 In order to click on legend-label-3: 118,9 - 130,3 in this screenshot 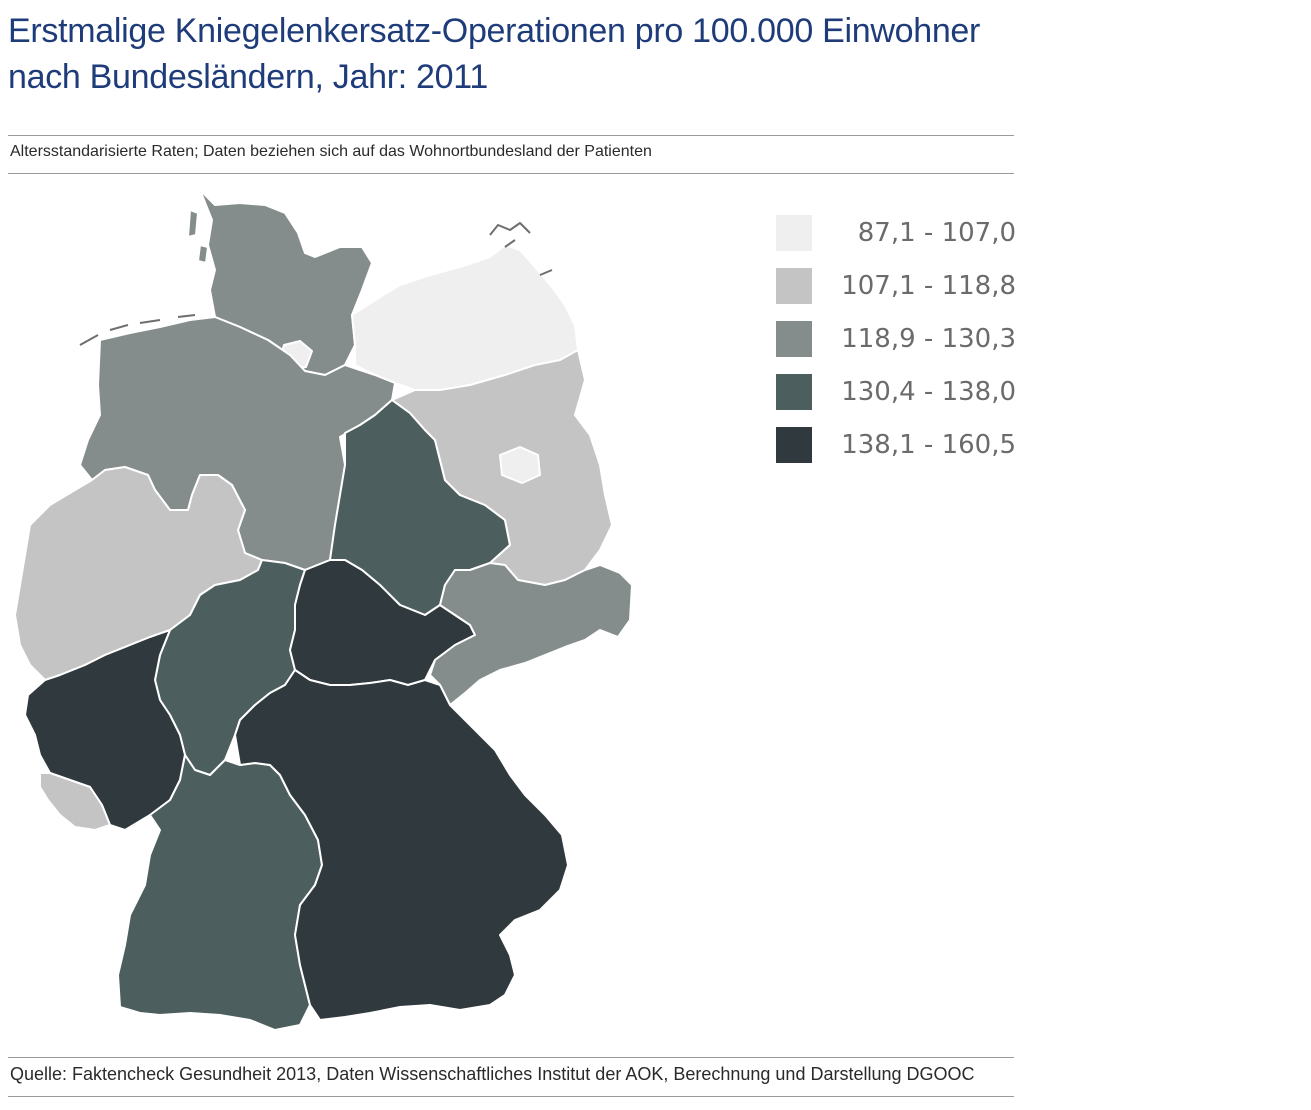, I will do `click(928, 338)`.